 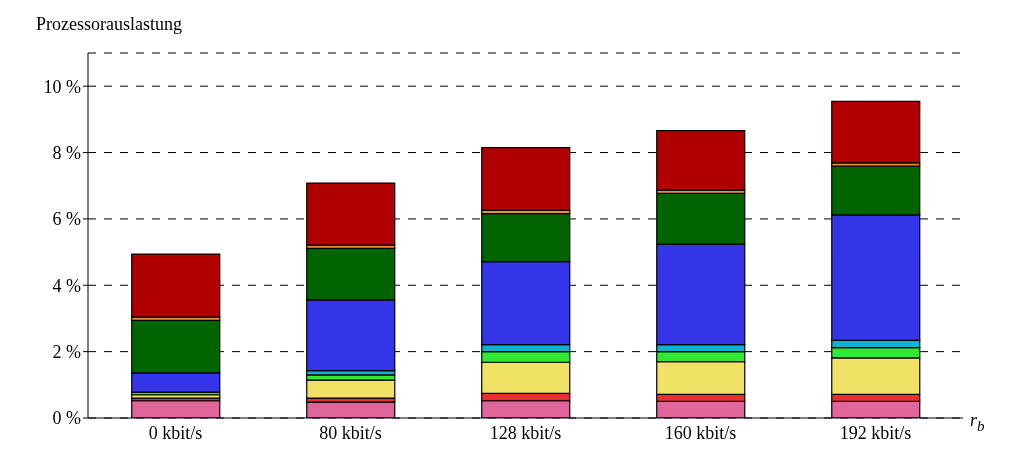 What do you see at coordinates (977, 422) in the screenshot?
I see `x-axis-title: r$_{b}$` at bounding box center [977, 422].